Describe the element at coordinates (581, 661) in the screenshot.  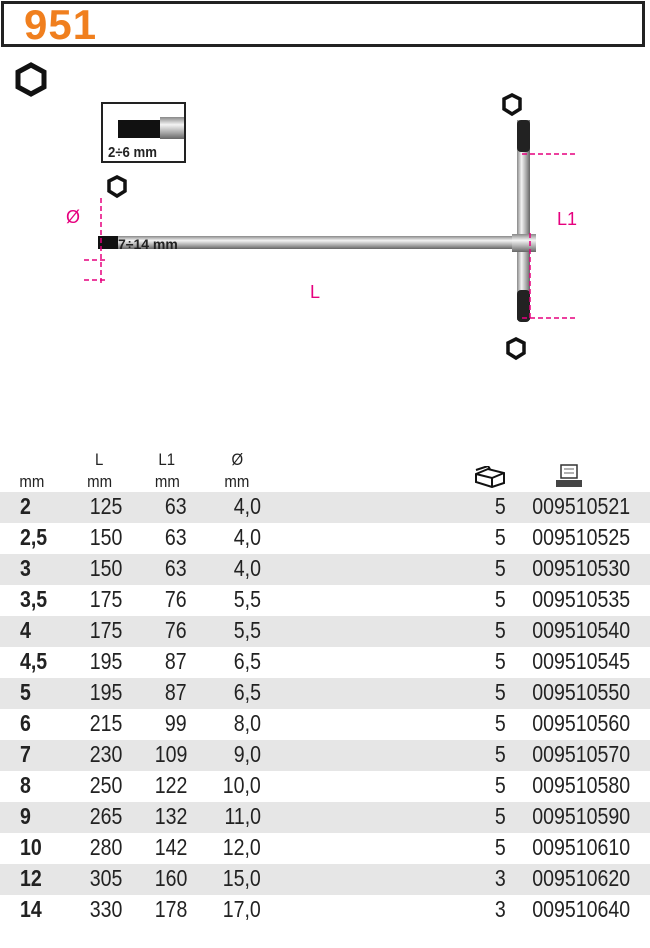
I see `cell-code: 009510545` at that location.